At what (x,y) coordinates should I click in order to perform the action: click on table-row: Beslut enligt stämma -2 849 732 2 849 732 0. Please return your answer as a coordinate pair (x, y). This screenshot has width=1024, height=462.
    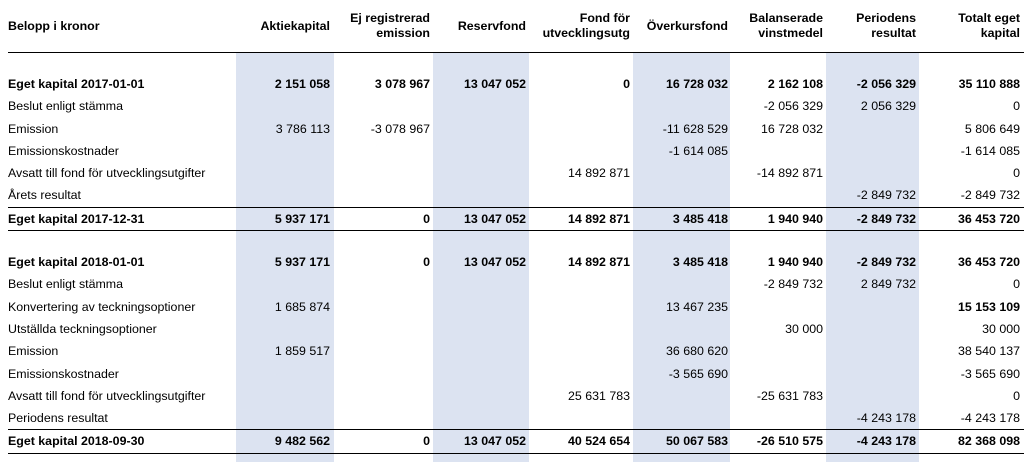
    Looking at the image, I should click on (516, 284).